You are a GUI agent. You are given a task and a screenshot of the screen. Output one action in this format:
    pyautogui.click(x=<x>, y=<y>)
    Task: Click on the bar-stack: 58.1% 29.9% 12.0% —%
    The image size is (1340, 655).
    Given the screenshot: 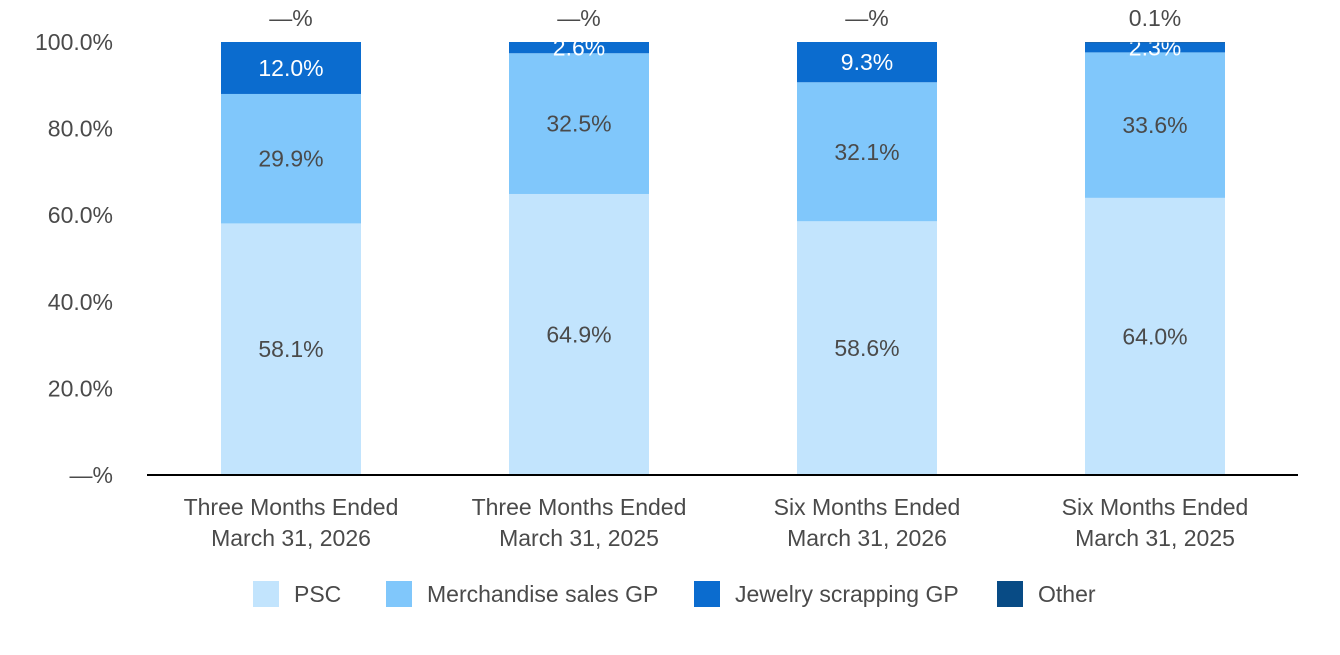 What is the action you would take?
    pyautogui.click(x=291, y=240)
    